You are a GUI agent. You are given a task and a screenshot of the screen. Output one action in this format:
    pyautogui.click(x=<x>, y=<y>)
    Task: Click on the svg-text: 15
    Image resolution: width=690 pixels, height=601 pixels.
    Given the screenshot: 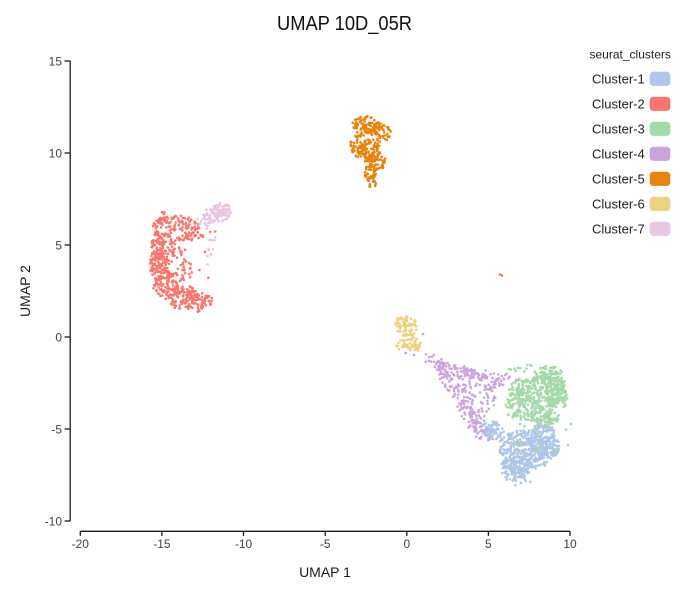 What is the action you would take?
    pyautogui.click(x=56, y=61)
    